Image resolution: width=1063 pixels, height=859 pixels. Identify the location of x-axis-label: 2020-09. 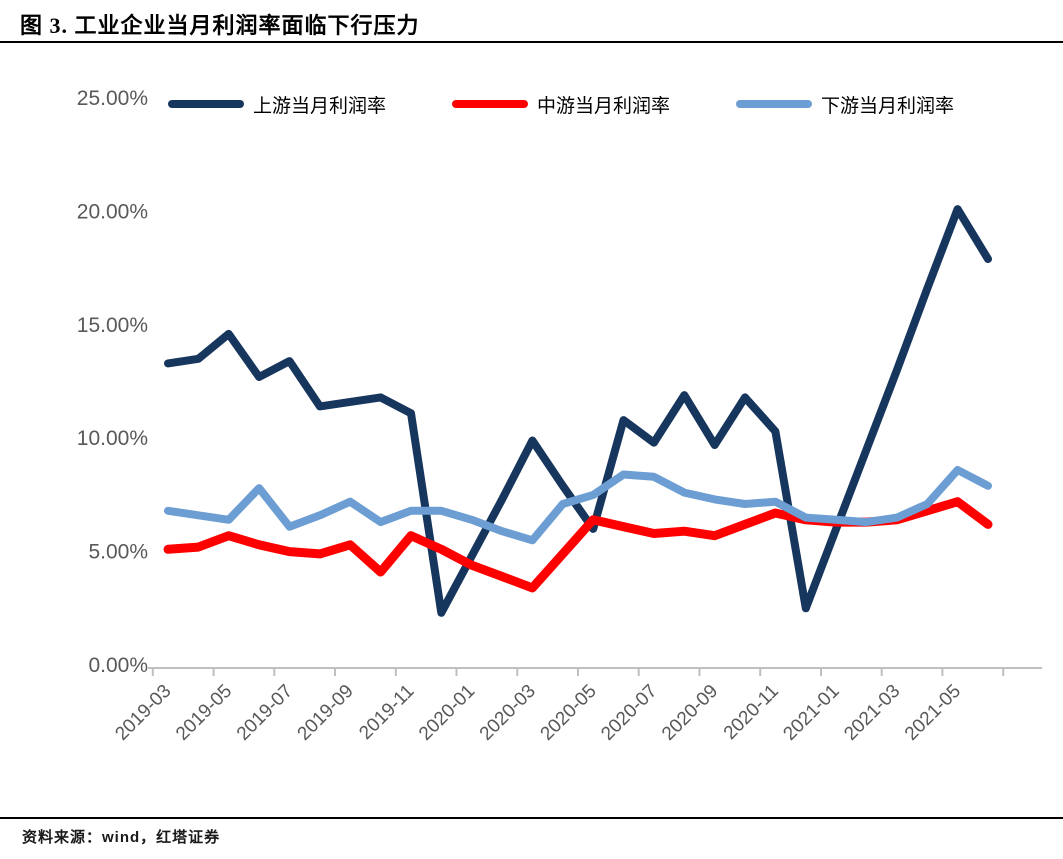
(690, 713).